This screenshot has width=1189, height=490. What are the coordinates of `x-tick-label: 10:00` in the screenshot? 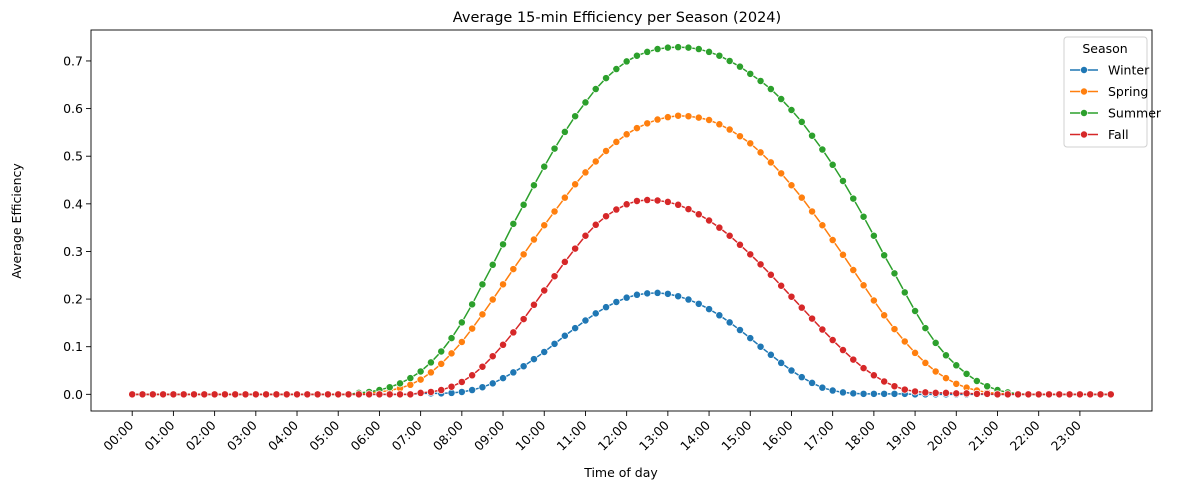 It's located at (530, 435).